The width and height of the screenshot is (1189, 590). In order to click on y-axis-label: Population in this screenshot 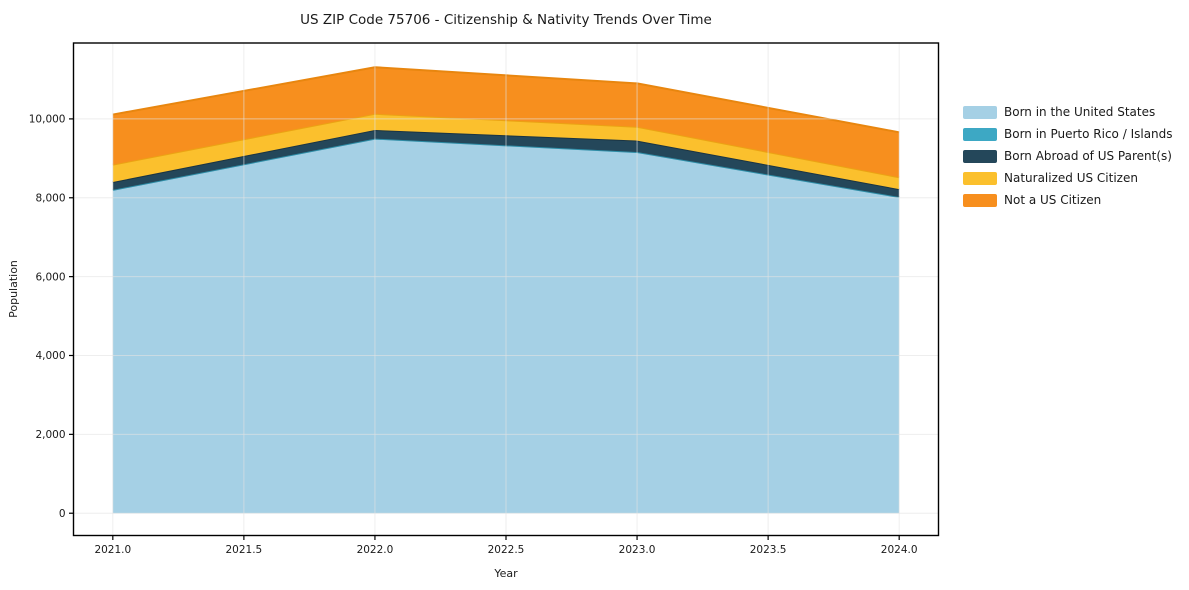, I will do `click(13, 289)`.